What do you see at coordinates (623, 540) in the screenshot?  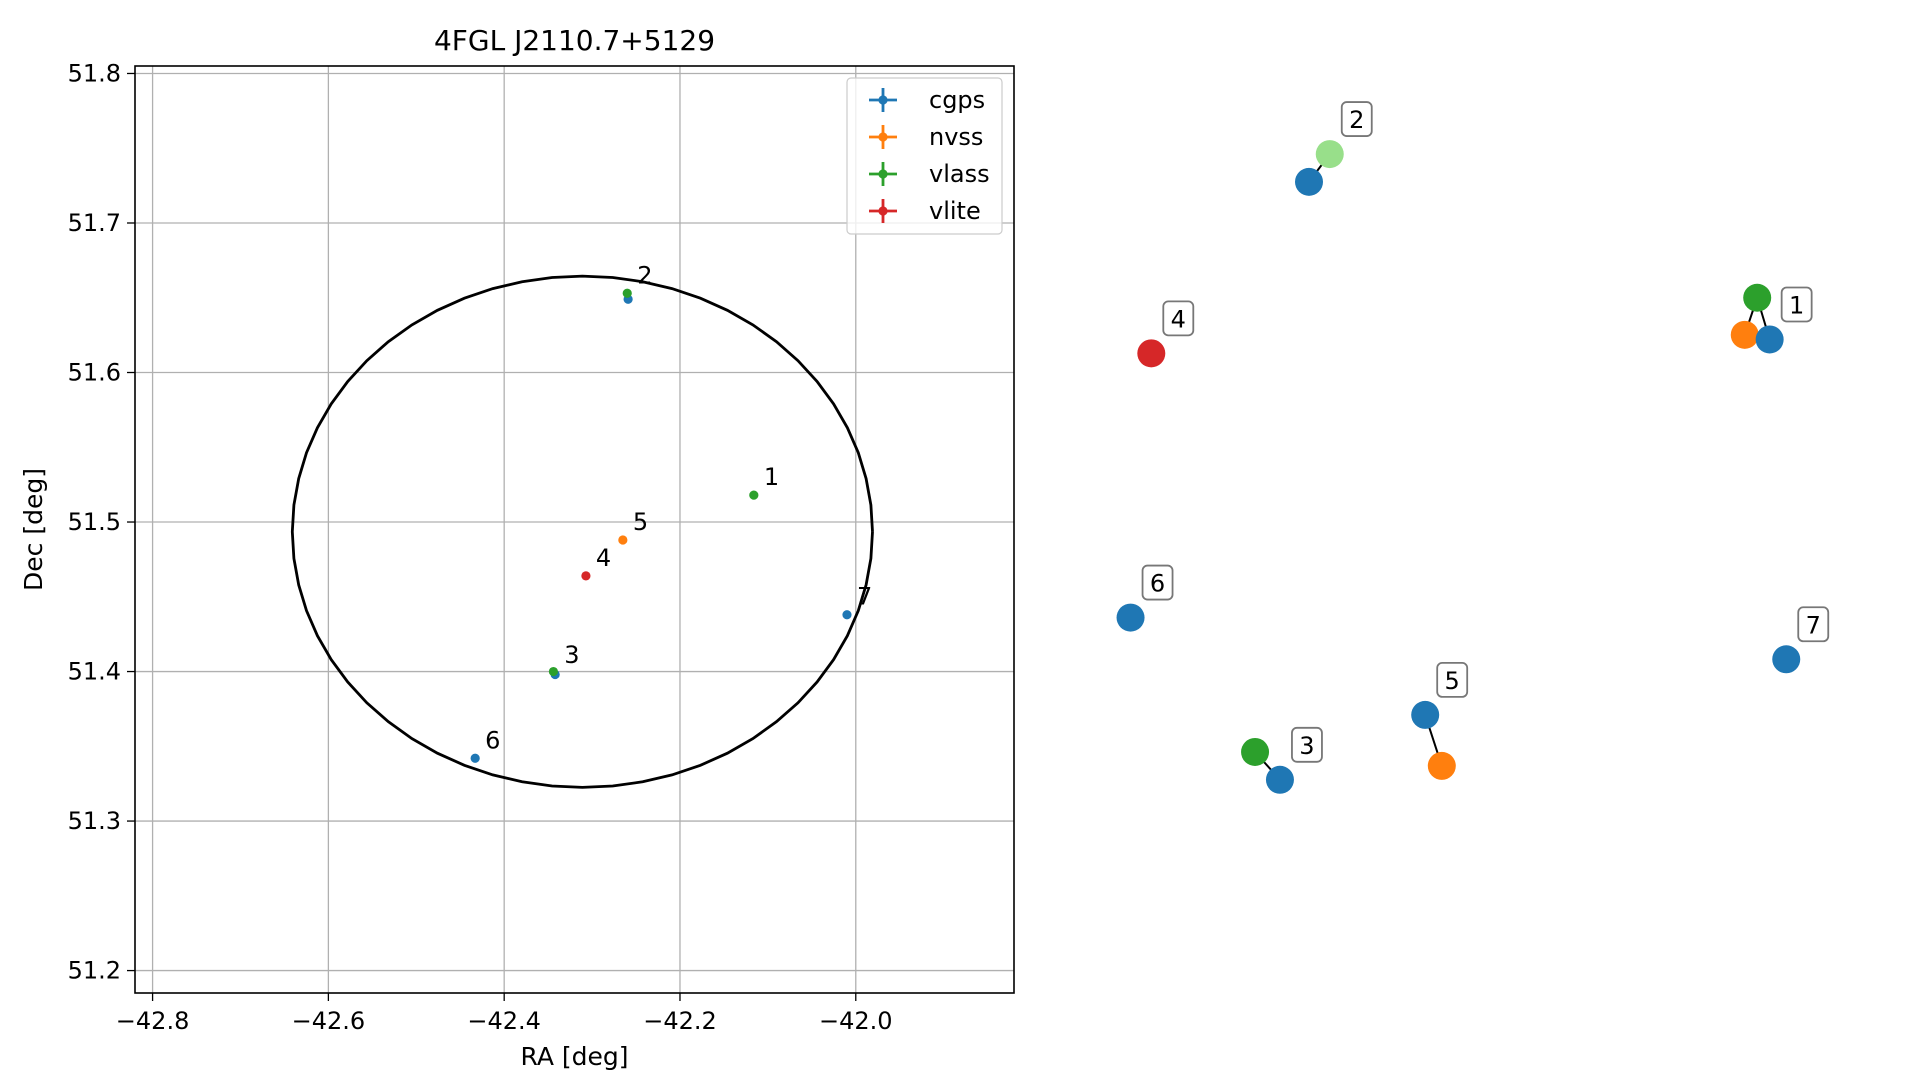 I see `data-point-nvss` at bounding box center [623, 540].